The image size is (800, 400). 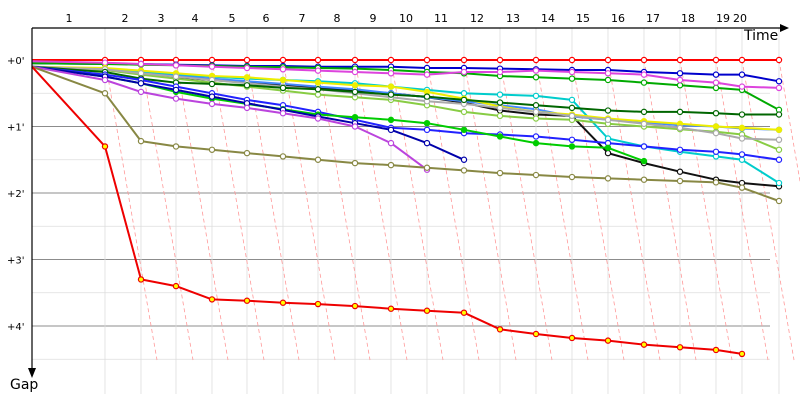 What do you see at coordinates (16, 194) in the screenshot?
I see `y-tick-labels: +0' +1' +2' +3' +4'` at bounding box center [16, 194].